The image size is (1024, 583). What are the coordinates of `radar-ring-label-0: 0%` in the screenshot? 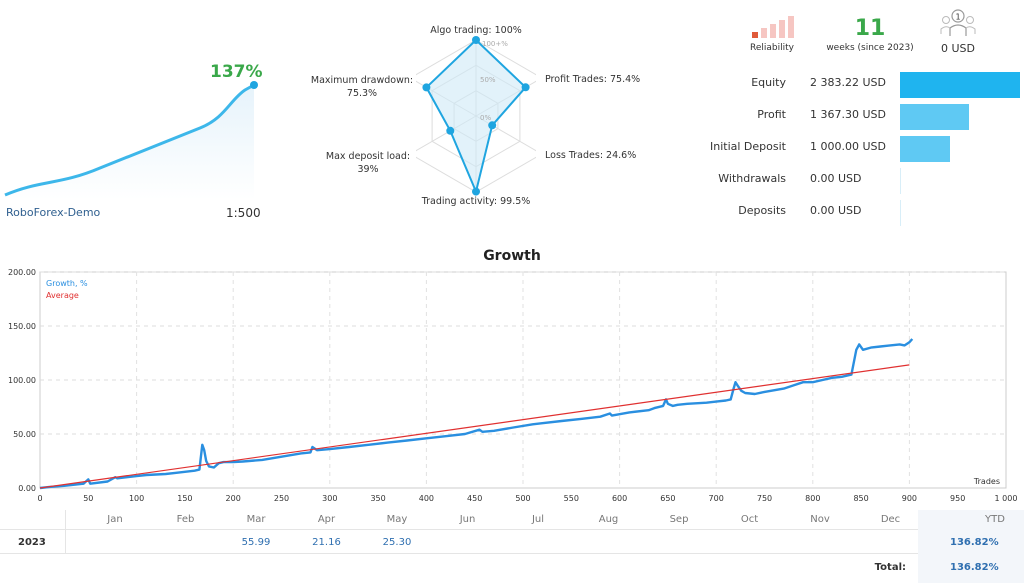 It's located at (485, 118).